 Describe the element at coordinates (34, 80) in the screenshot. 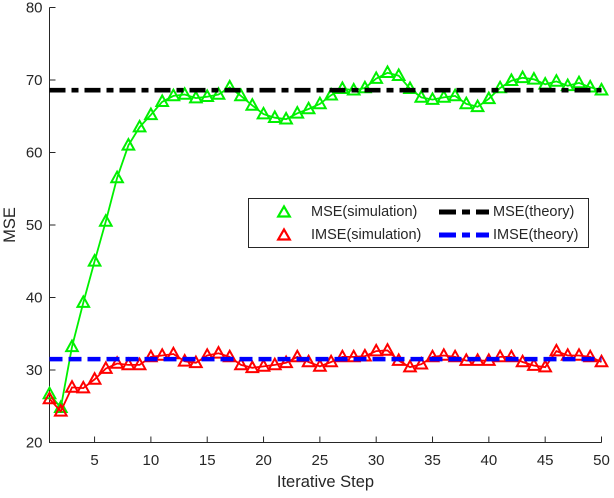

I see `y-tick-label: 70` at that location.